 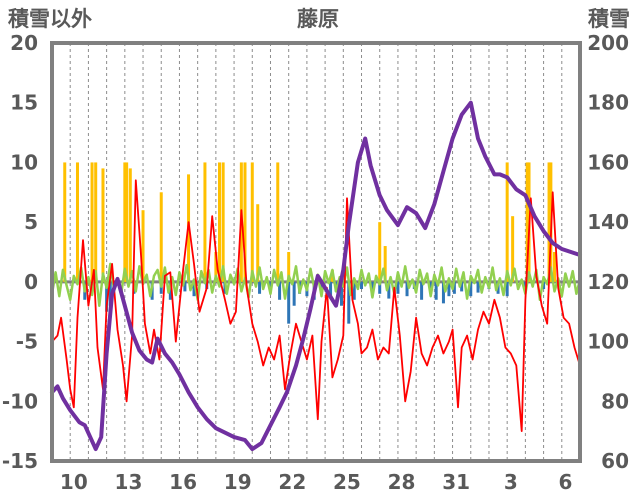 I want to click on y-left-tick-label: 0, so click(x=31, y=282).